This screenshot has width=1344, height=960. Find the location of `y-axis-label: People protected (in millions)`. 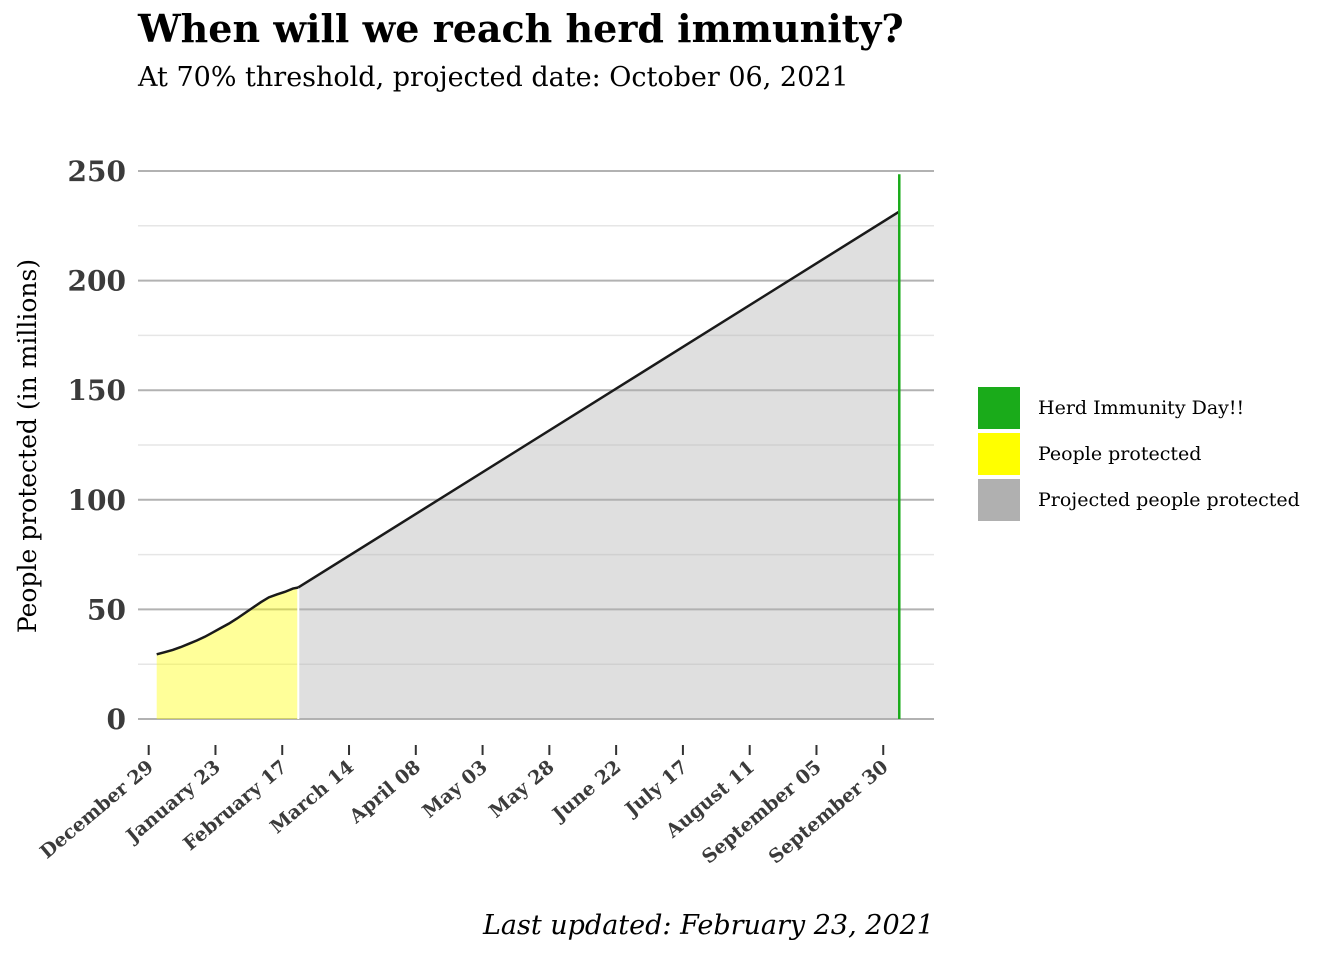

y-axis-label: People protected (in millions) is located at coordinates (27, 446).